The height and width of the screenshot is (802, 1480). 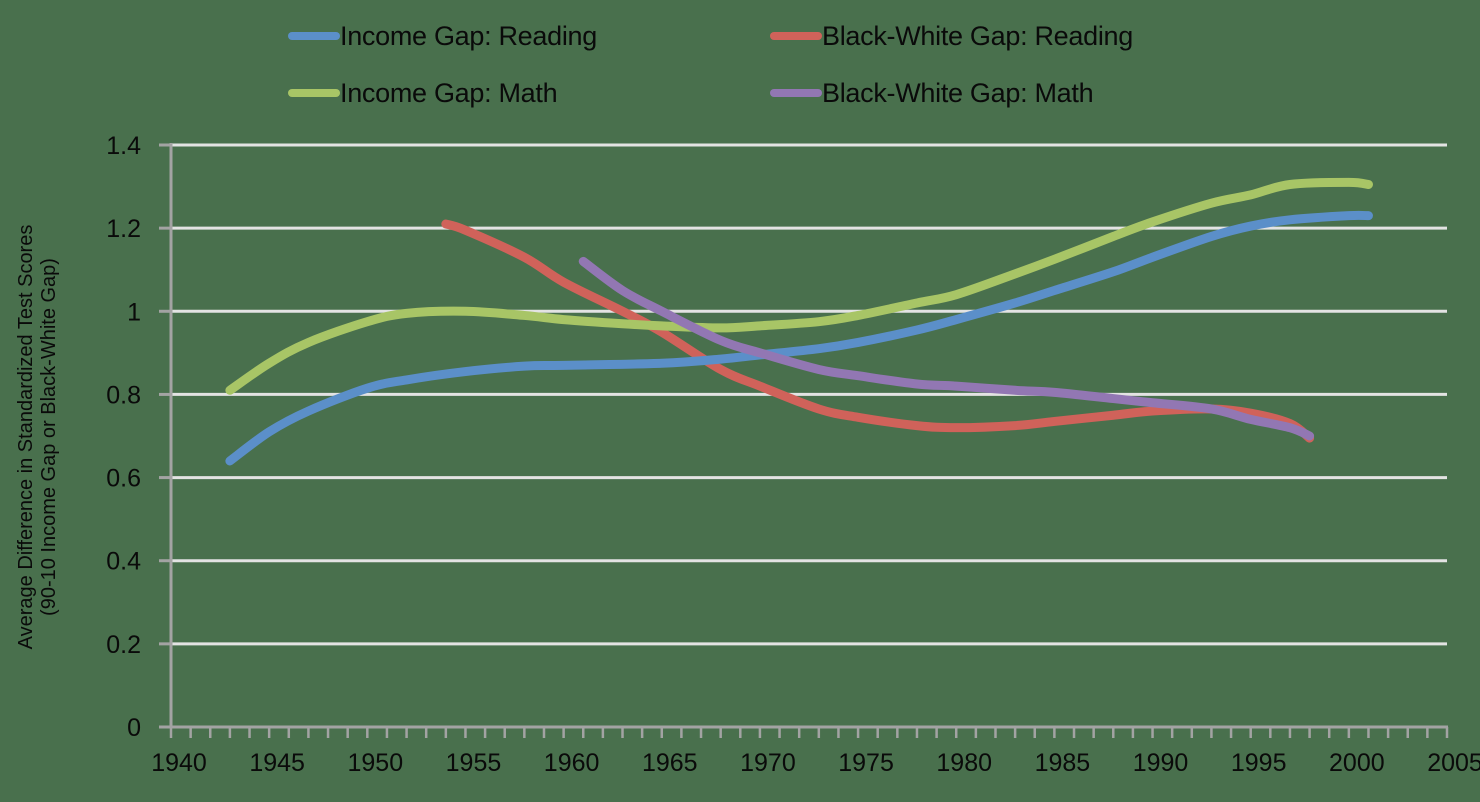 I want to click on y-tick-label: 0, so click(x=134, y=728).